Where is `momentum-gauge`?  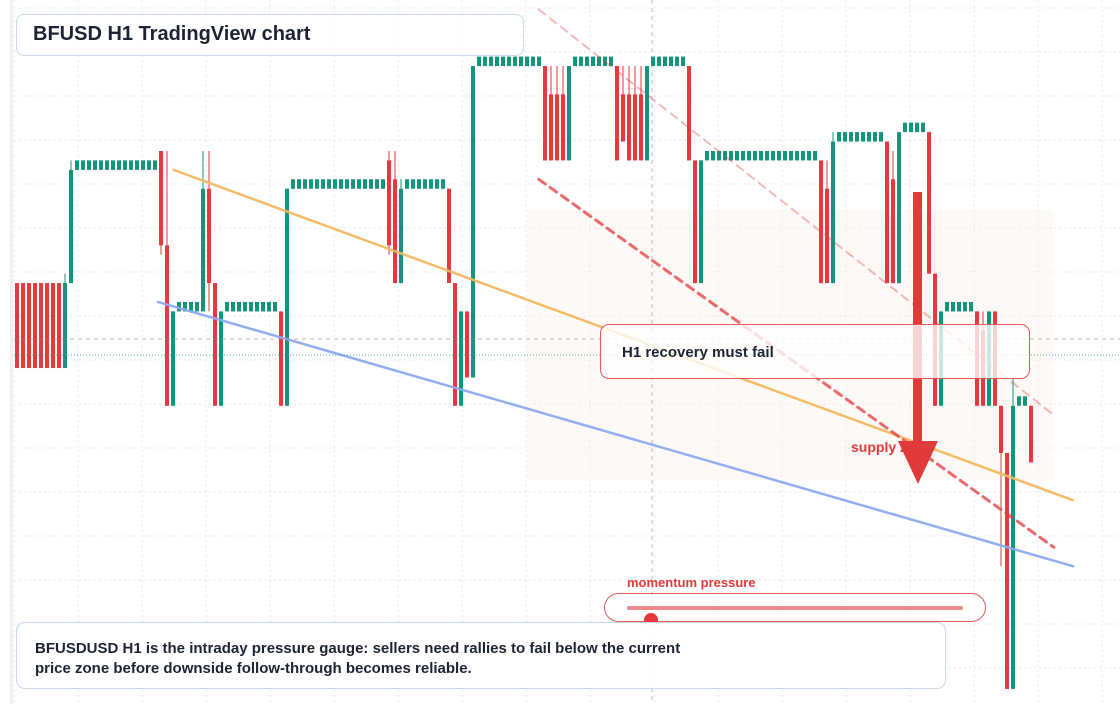
momentum-gauge is located at coordinates (795, 610).